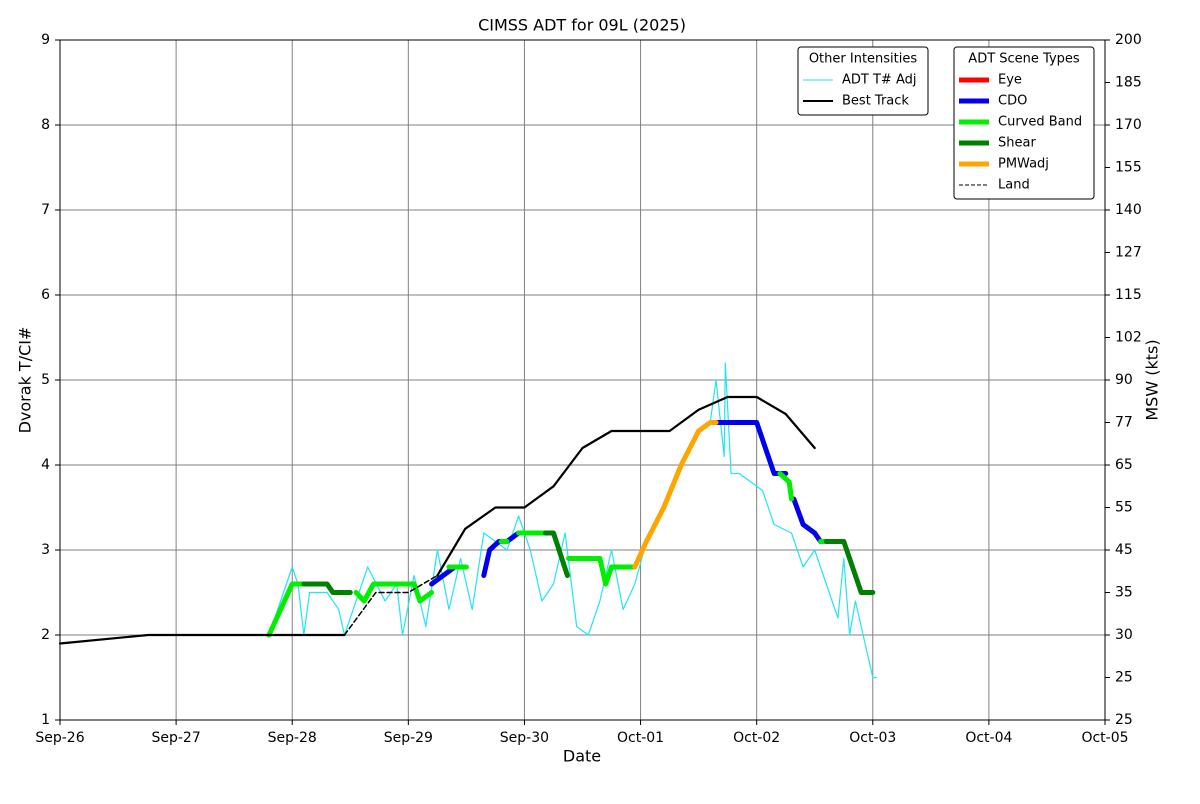 Image resolution: width=1200 pixels, height=804 pixels. What do you see at coordinates (1128, 83) in the screenshot?
I see `y2-tick-label: 185` at bounding box center [1128, 83].